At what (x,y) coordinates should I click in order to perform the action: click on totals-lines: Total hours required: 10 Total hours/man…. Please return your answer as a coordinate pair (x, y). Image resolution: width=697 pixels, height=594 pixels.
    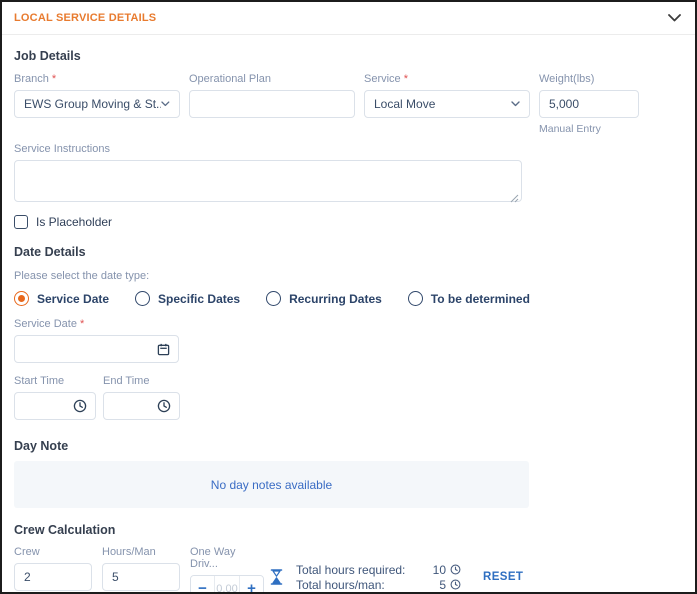
    Looking at the image, I should click on (378, 577).